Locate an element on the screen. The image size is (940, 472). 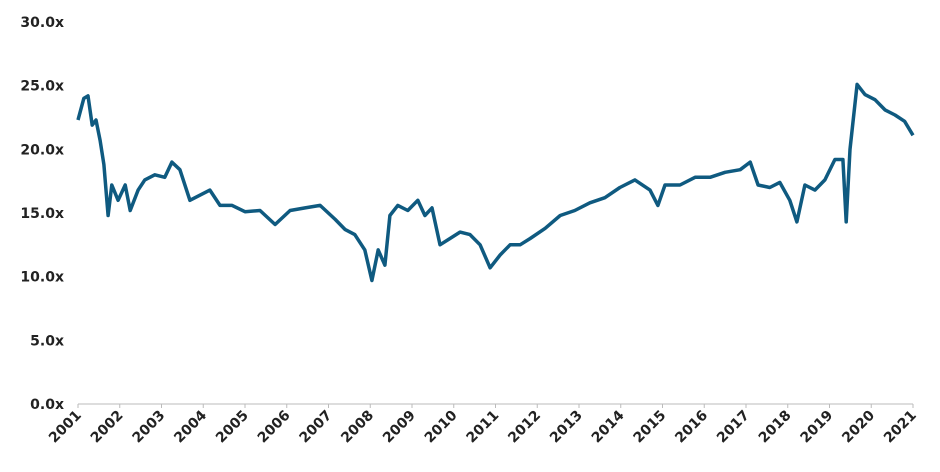
x-tick-label: 2008 is located at coordinates (357, 427).